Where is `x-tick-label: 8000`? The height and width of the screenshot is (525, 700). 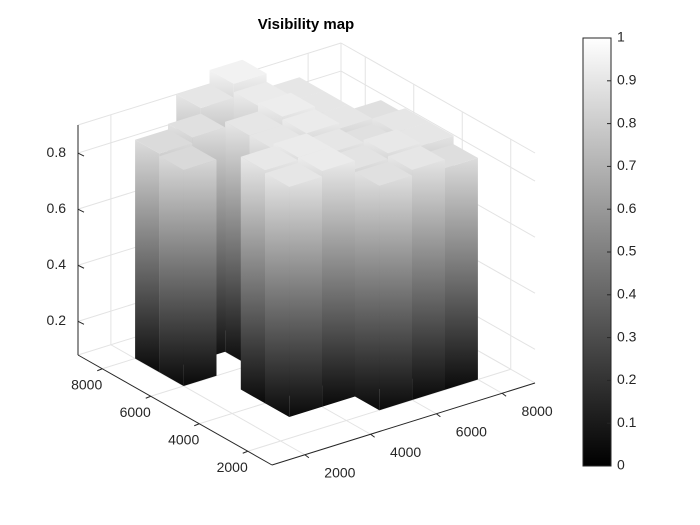
x-tick-label: 8000 is located at coordinates (537, 411).